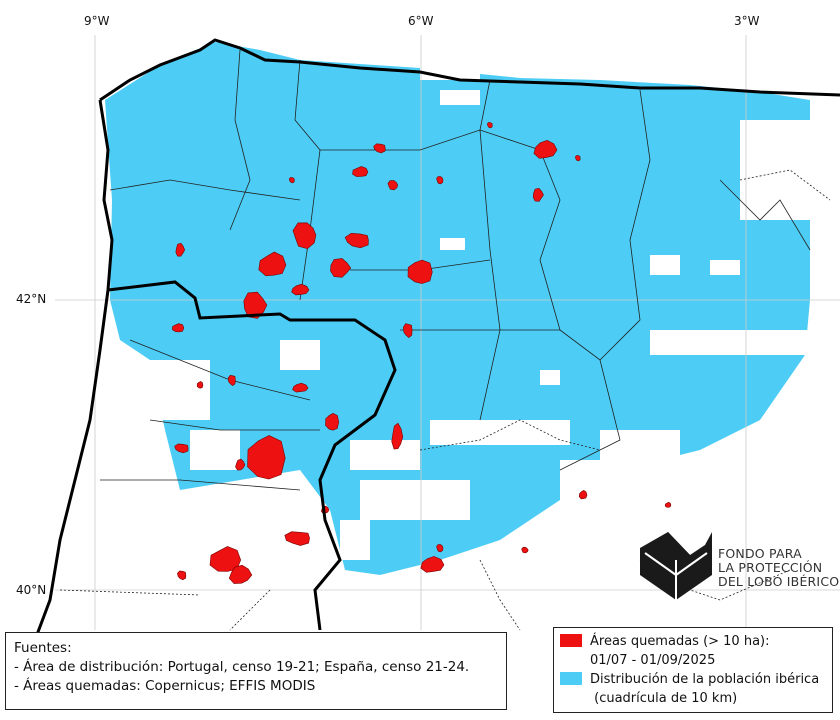  I want to click on logo-wolf-icon, so click(676, 566).